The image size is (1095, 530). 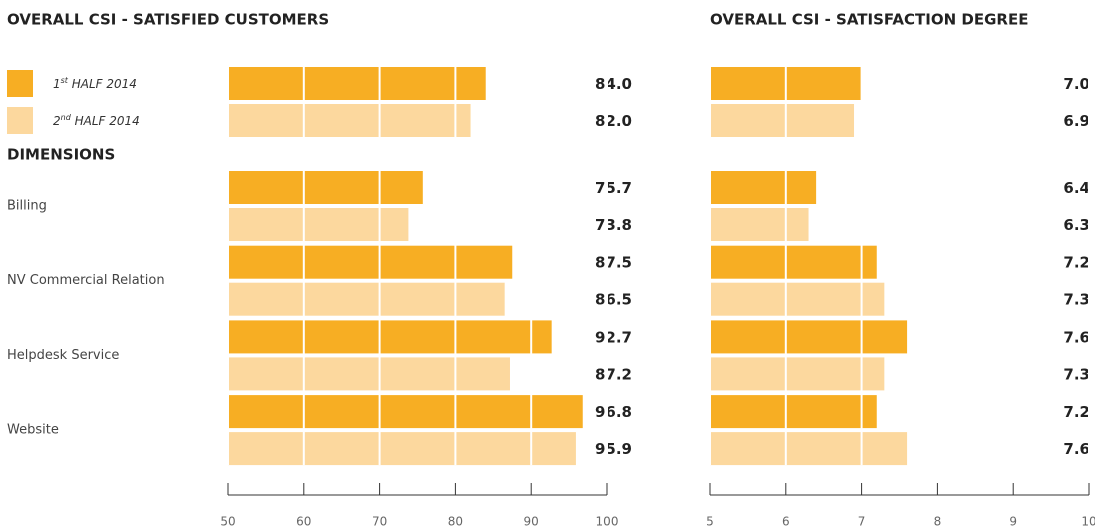 What do you see at coordinates (786, 522) in the screenshot?
I see `x-tick-label: 6` at bounding box center [786, 522].